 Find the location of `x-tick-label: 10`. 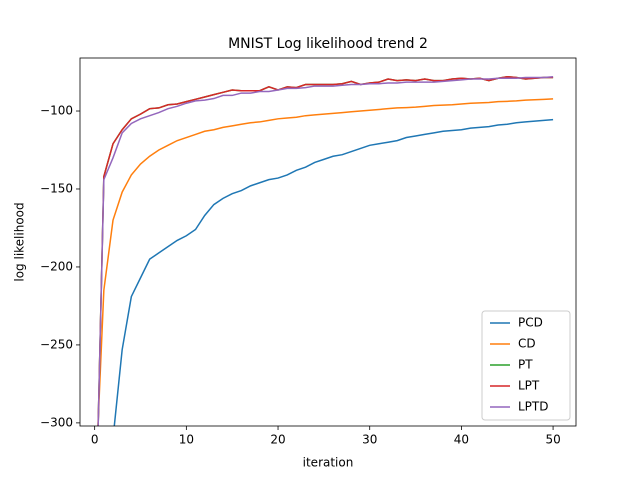

x-tick-label: 10 is located at coordinates (186, 440).